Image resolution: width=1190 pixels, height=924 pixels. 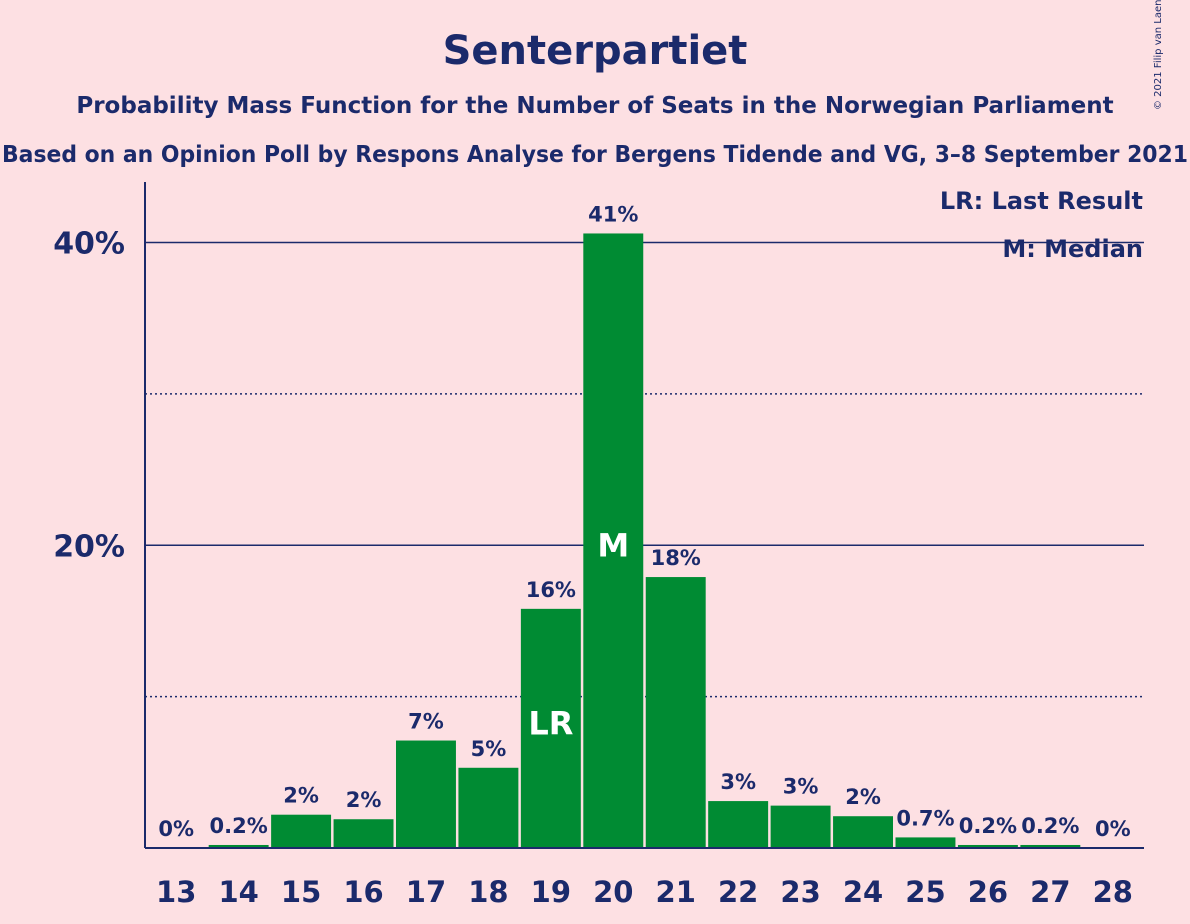 What do you see at coordinates (988, 892) in the screenshot?
I see `x-tick-label-26: 26` at bounding box center [988, 892].